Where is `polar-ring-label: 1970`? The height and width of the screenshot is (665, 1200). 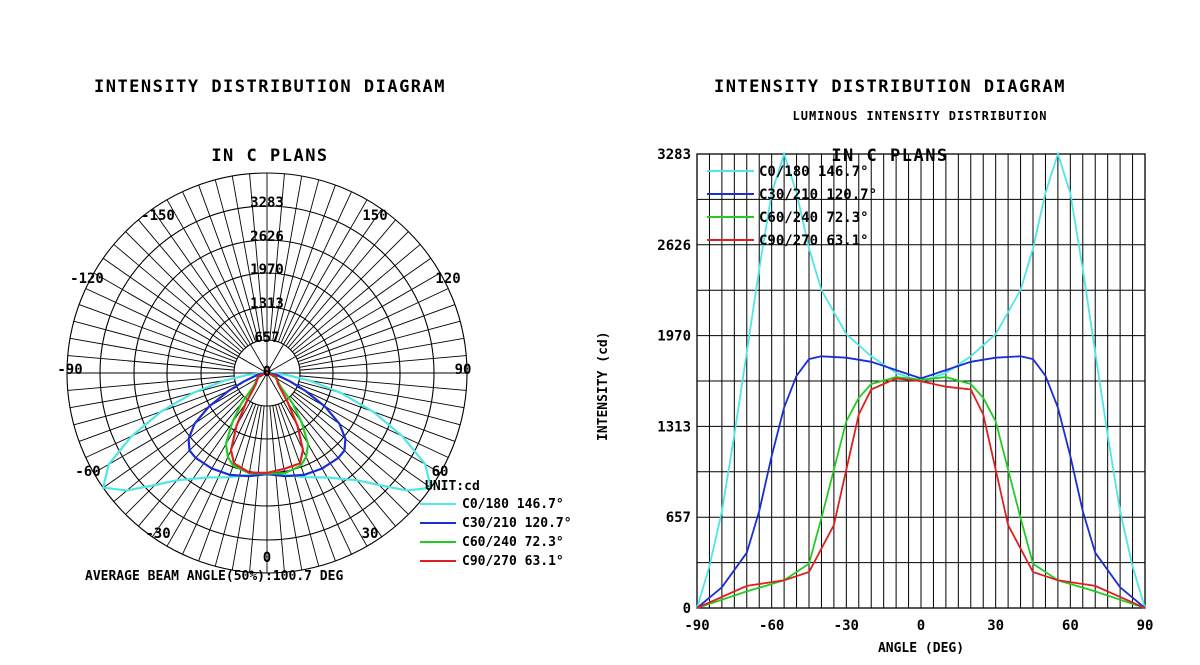 polar-ring-label: 1970 is located at coordinates (267, 270).